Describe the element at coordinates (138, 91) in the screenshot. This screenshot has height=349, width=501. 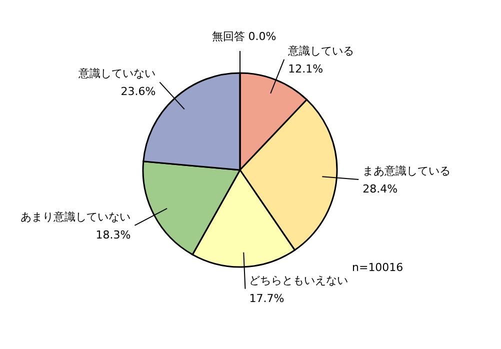
I see `data-label: 23.6%` at that location.